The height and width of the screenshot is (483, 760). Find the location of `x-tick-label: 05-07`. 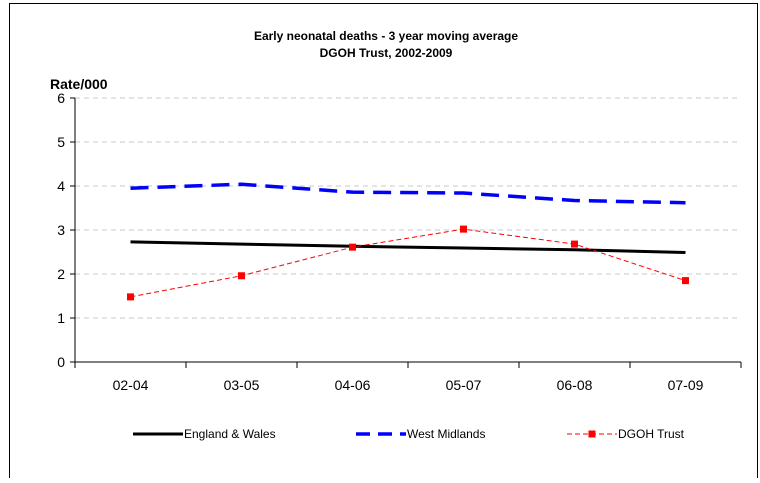

x-tick-label: 05-07 is located at coordinates (464, 385).